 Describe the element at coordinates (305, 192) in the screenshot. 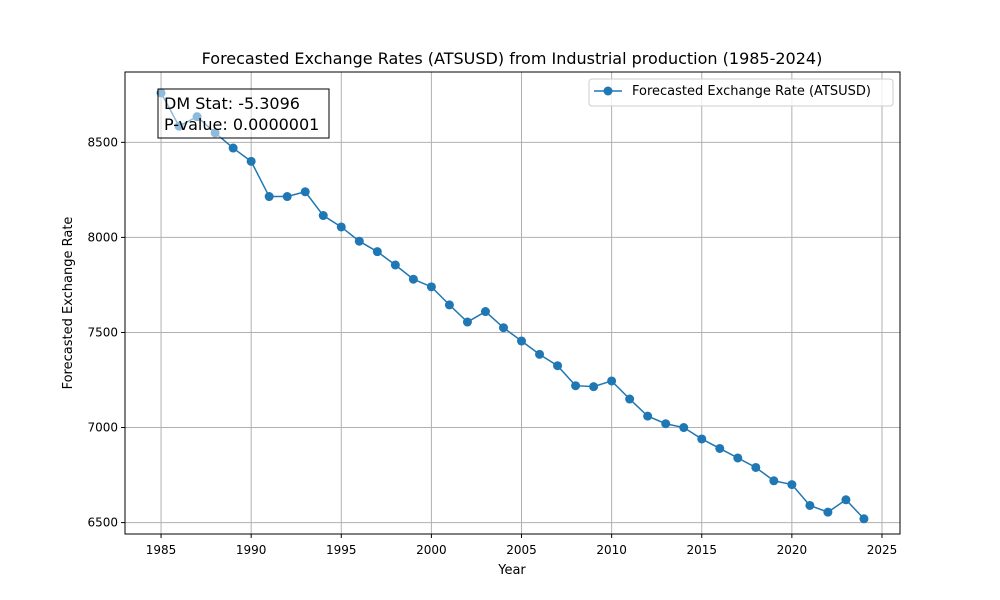

I see `data-point-1993` at that location.